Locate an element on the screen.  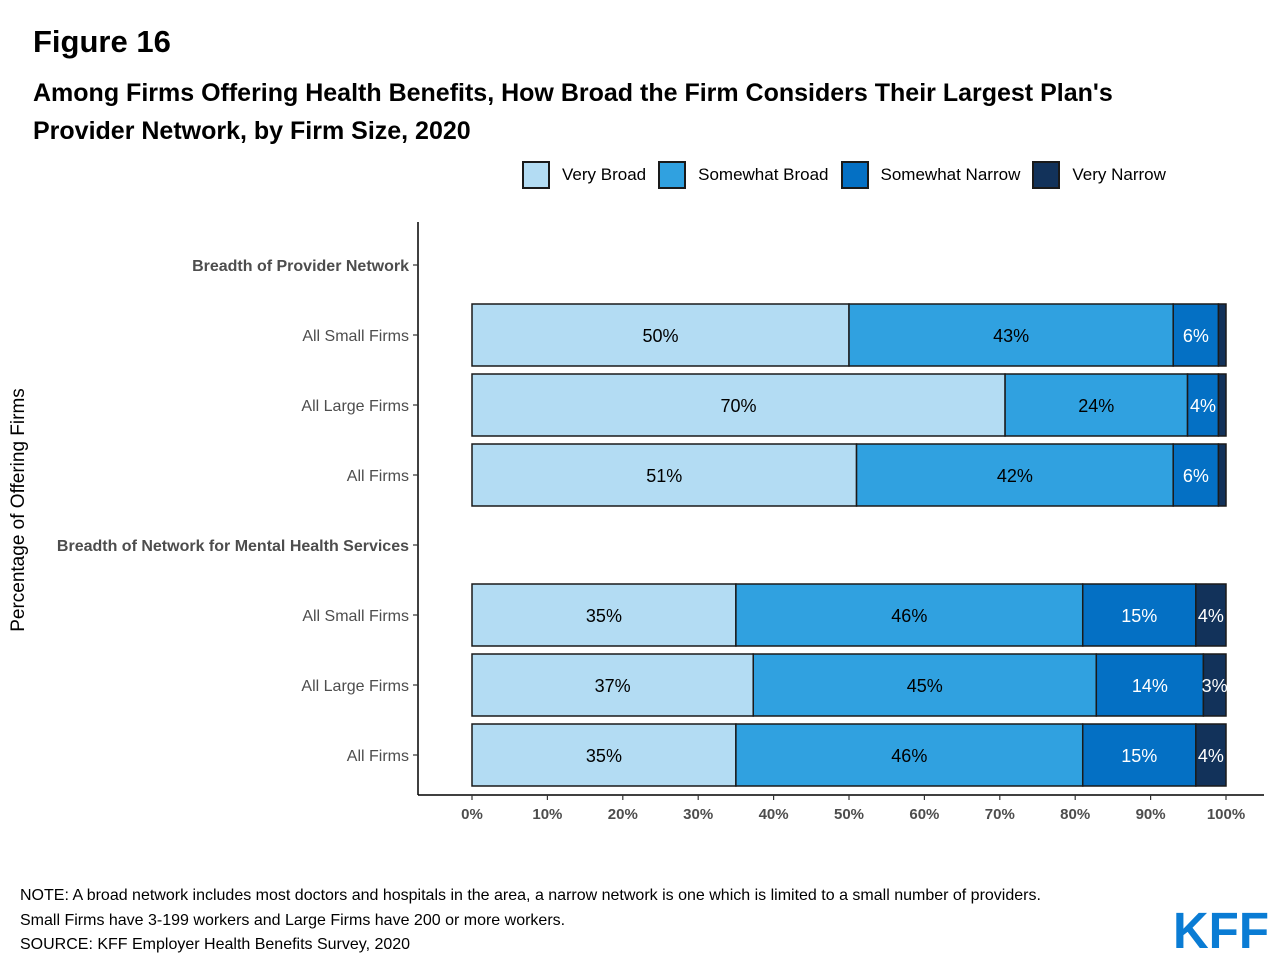
y-axis-title: Percentage of Offering Firms is located at coordinates (18, 510).